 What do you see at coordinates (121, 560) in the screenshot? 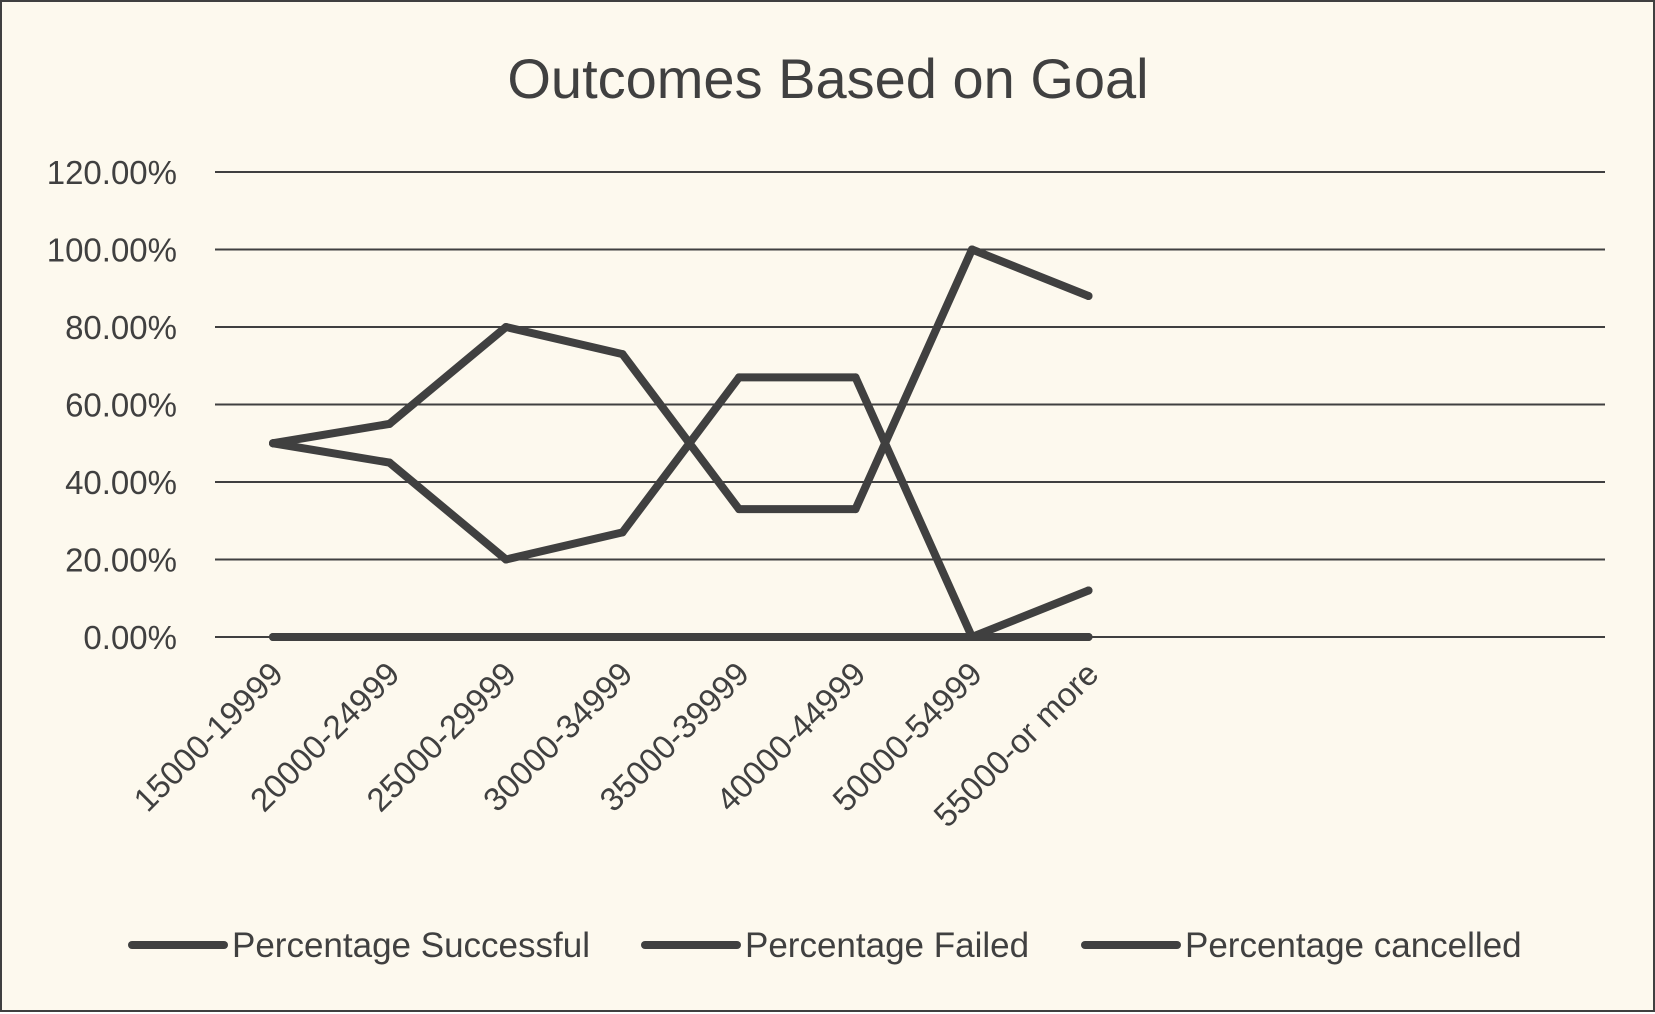
I see `y-tick-label: 20.00%` at bounding box center [121, 560].